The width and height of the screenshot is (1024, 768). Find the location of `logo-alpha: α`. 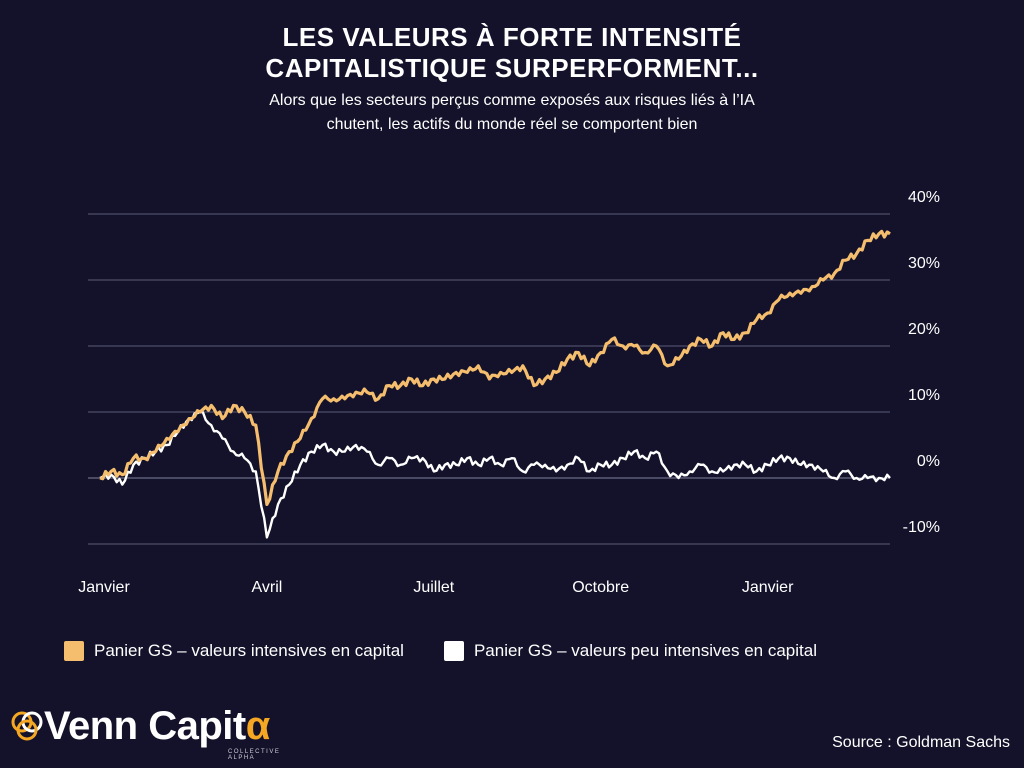

logo-alpha: α is located at coordinates (258, 726).